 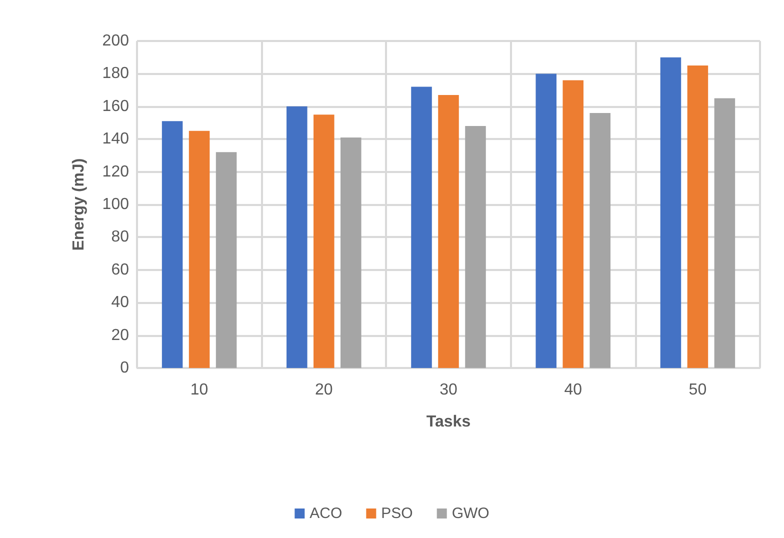 What do you see at coordinates (449, 390) in the screenshot?
I see `x-tick-label: 30` at bounding box center [449, 390].